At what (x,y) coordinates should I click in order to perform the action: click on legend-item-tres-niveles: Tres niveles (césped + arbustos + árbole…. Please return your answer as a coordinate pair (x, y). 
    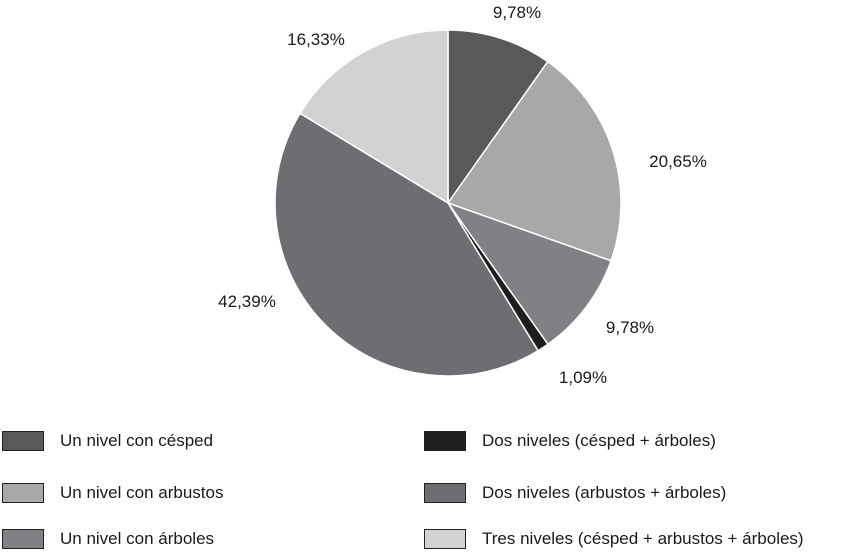
    Looking at the image, I should click on (614, 539).